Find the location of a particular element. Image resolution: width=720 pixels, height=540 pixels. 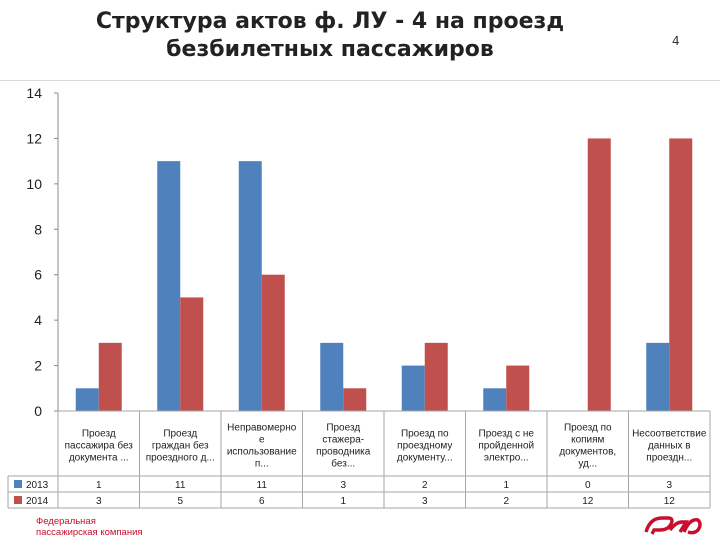

legend-key-2014 is located at coordinates (18, 500).